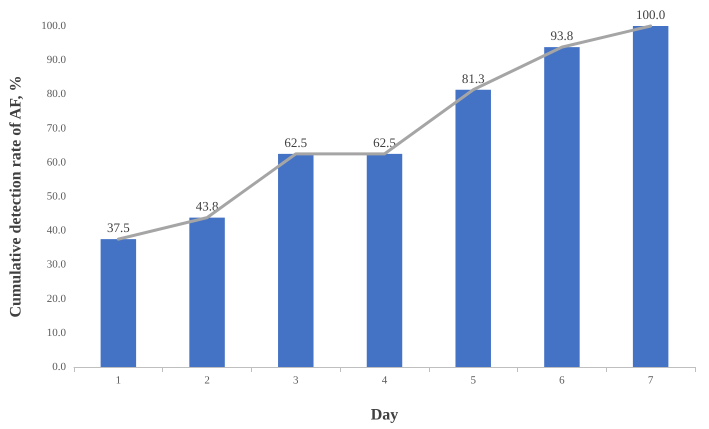  What do you see at coordinates (651, 380) in the screenshot?
I see `x-tick-label: 7` at bounding box center [651, 380].